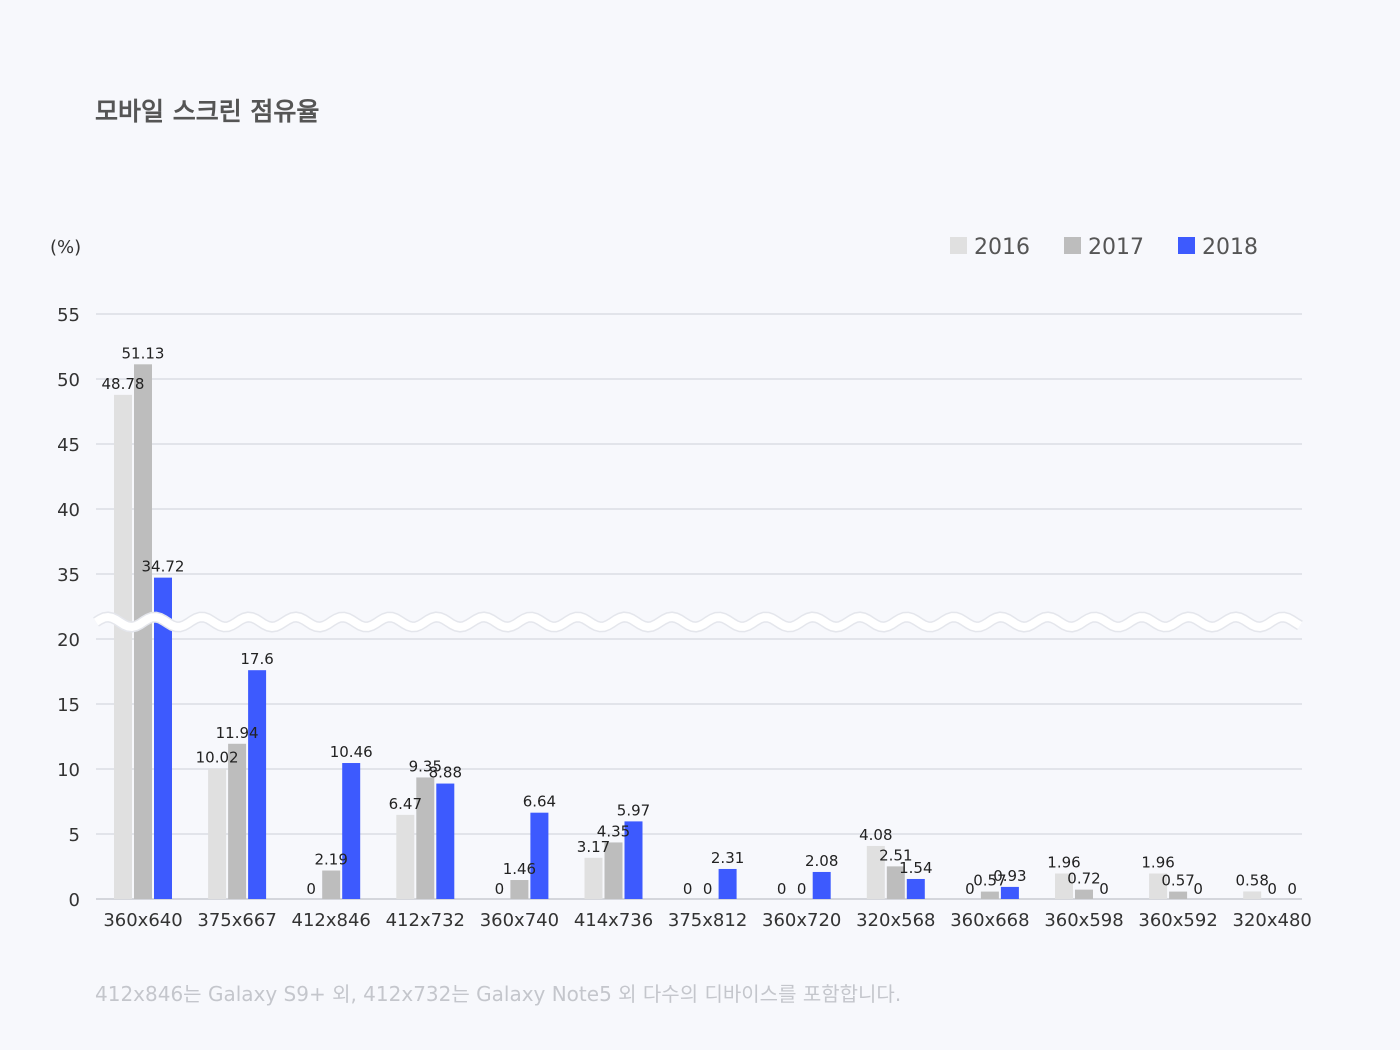 The image size is (1400, 1050). Describe the element at coordinates (1083, 879) in the screenshot. I see `data-label: 0.72` at that location.